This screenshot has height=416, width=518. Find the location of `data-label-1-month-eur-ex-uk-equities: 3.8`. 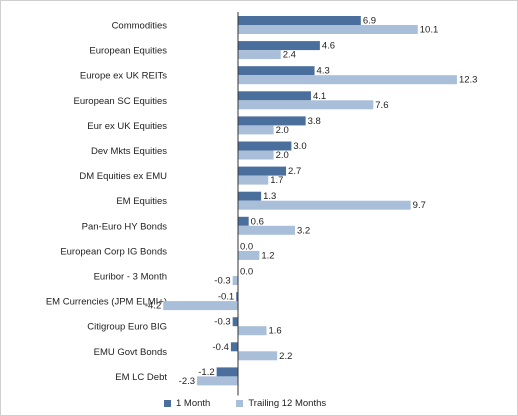

data-label-1-month-eur-ex-uk-equities: 3.8 is located at coordinates (314, 121).